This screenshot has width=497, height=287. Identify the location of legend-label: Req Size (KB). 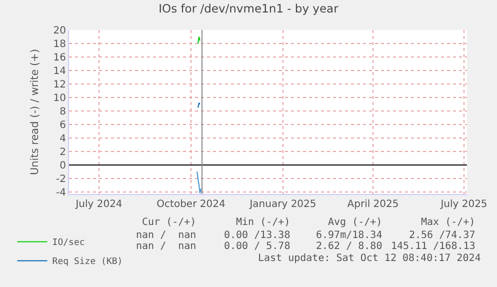
(87, 262).